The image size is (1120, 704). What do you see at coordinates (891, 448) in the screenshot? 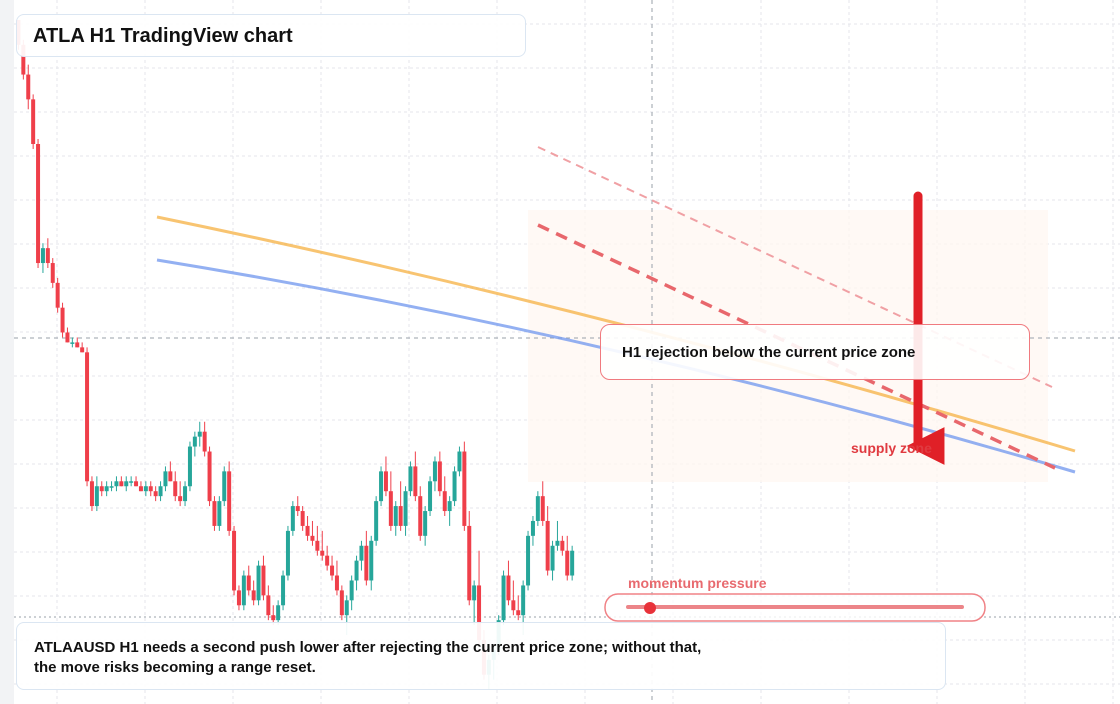
I see `supply-zone-label: supply zone` at bounding box center [891, 448].